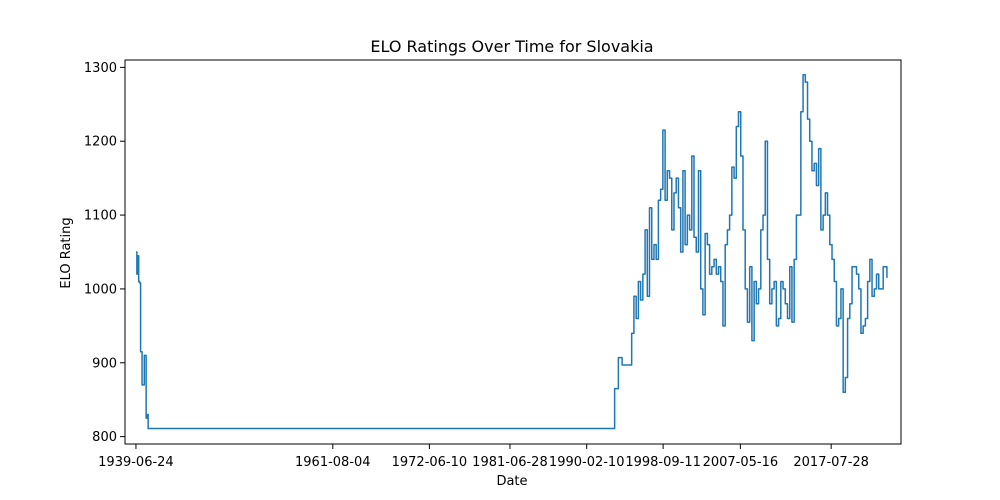 The image size is (1000, 500). What do you see at coordinates (831, 462) in the screenshot?
I see `x-tick-label: 2017-07-28` at bounding box center [831, 462].